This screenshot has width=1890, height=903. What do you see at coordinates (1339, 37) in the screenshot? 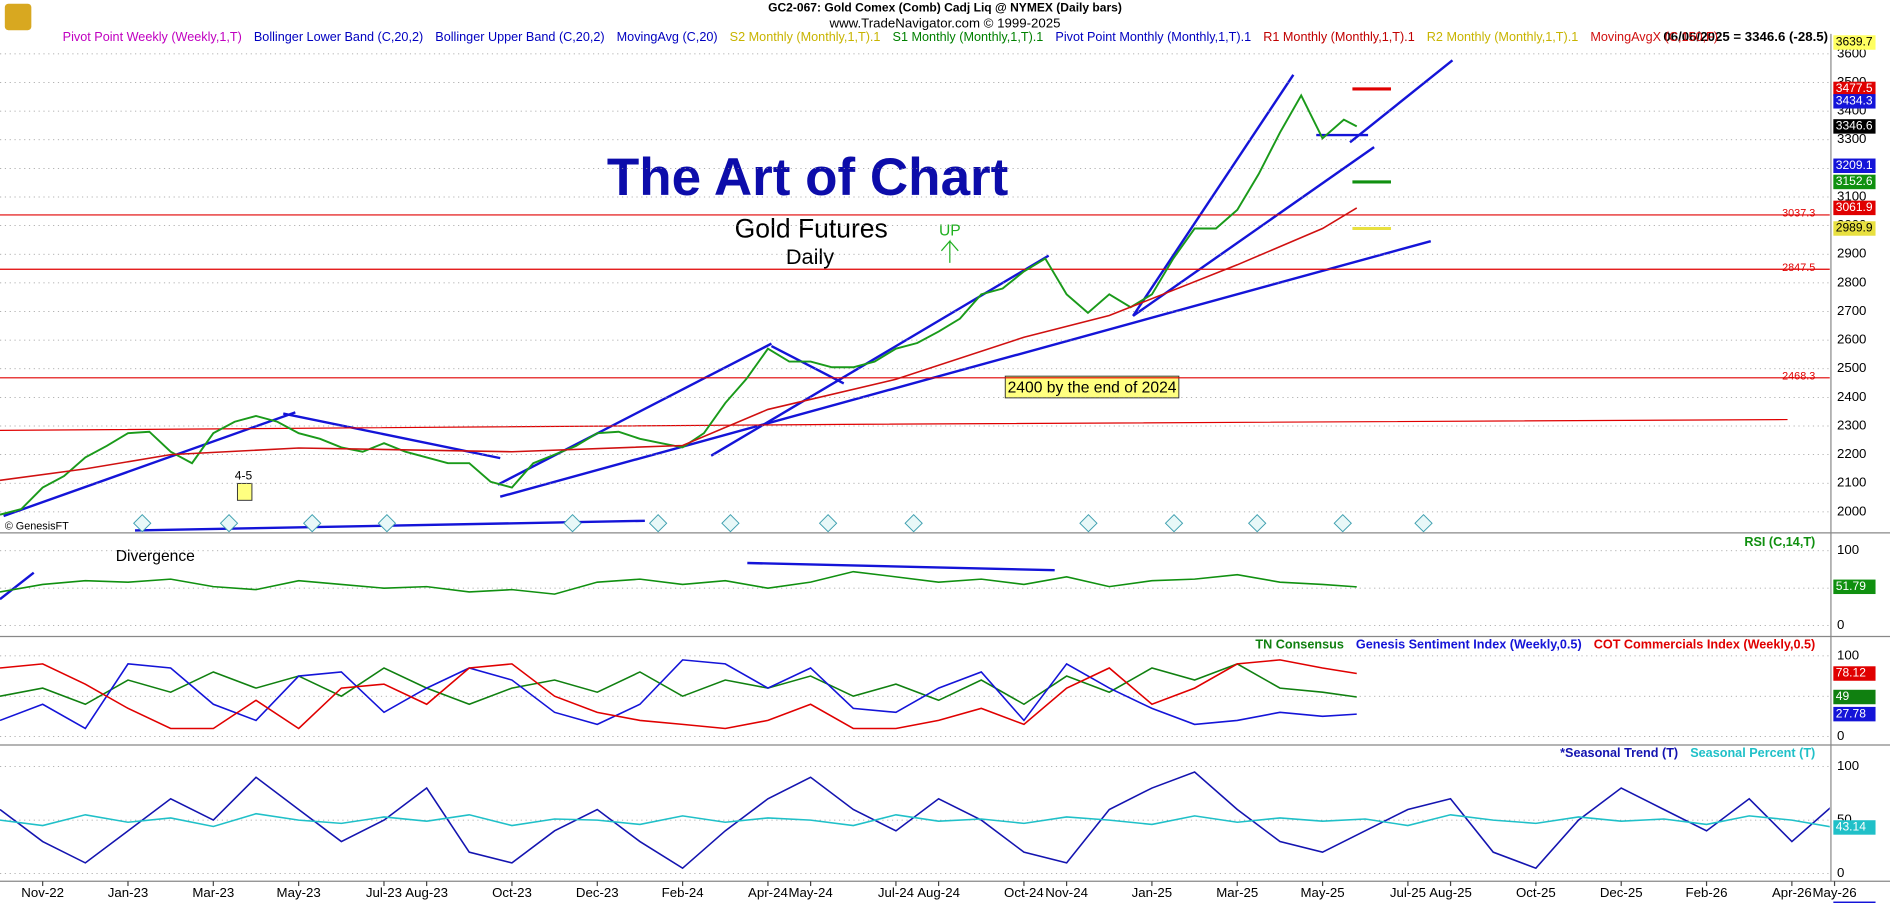
I see `legend-entry: R1 Monthly (Monthly,1,T).1` at bounding box center [1339, 37].